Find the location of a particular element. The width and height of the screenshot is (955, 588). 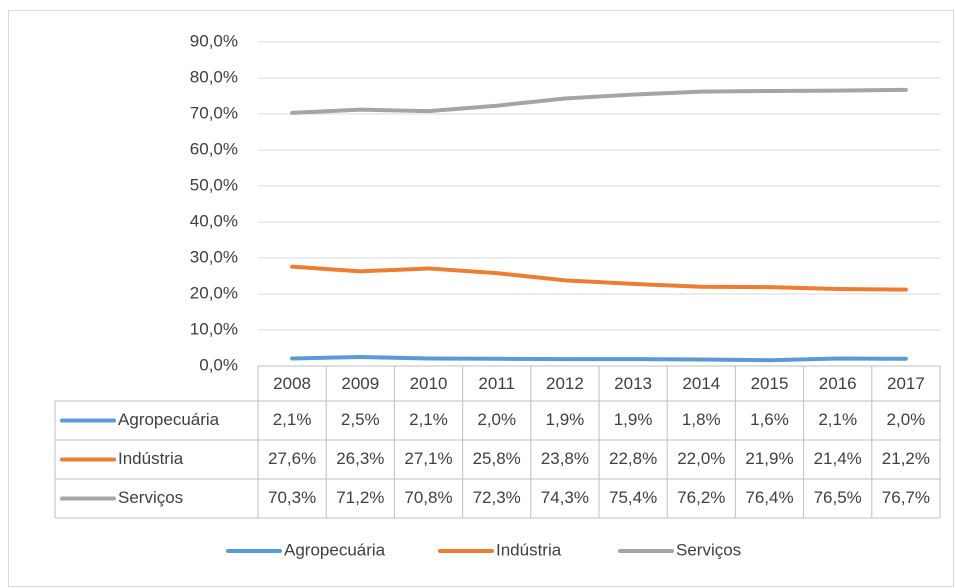

table-value: 23,8% is located at coordinates (565, 458).